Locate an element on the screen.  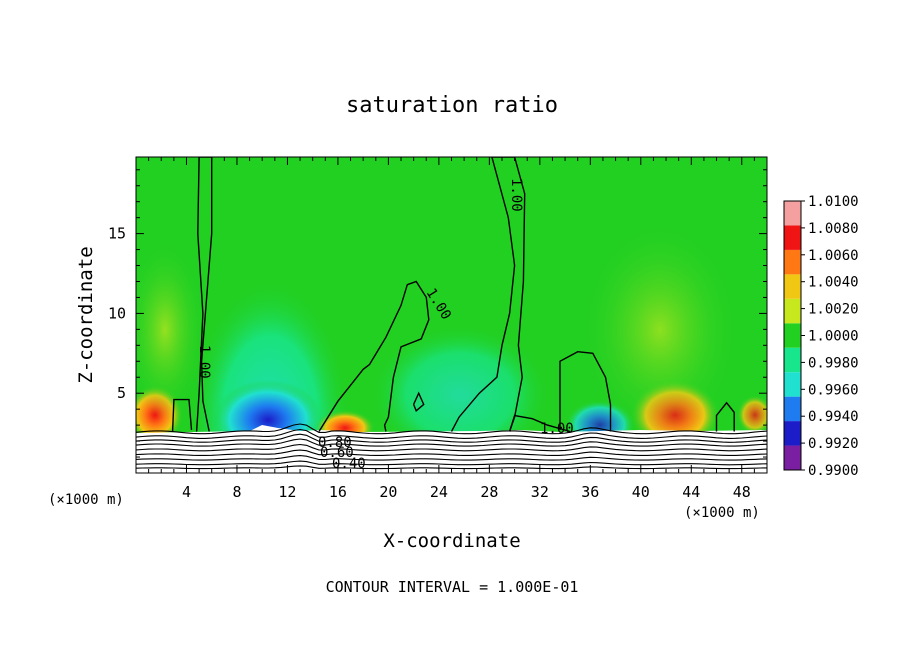
x-tick-label: 32 is located at coordinates (540, 492).